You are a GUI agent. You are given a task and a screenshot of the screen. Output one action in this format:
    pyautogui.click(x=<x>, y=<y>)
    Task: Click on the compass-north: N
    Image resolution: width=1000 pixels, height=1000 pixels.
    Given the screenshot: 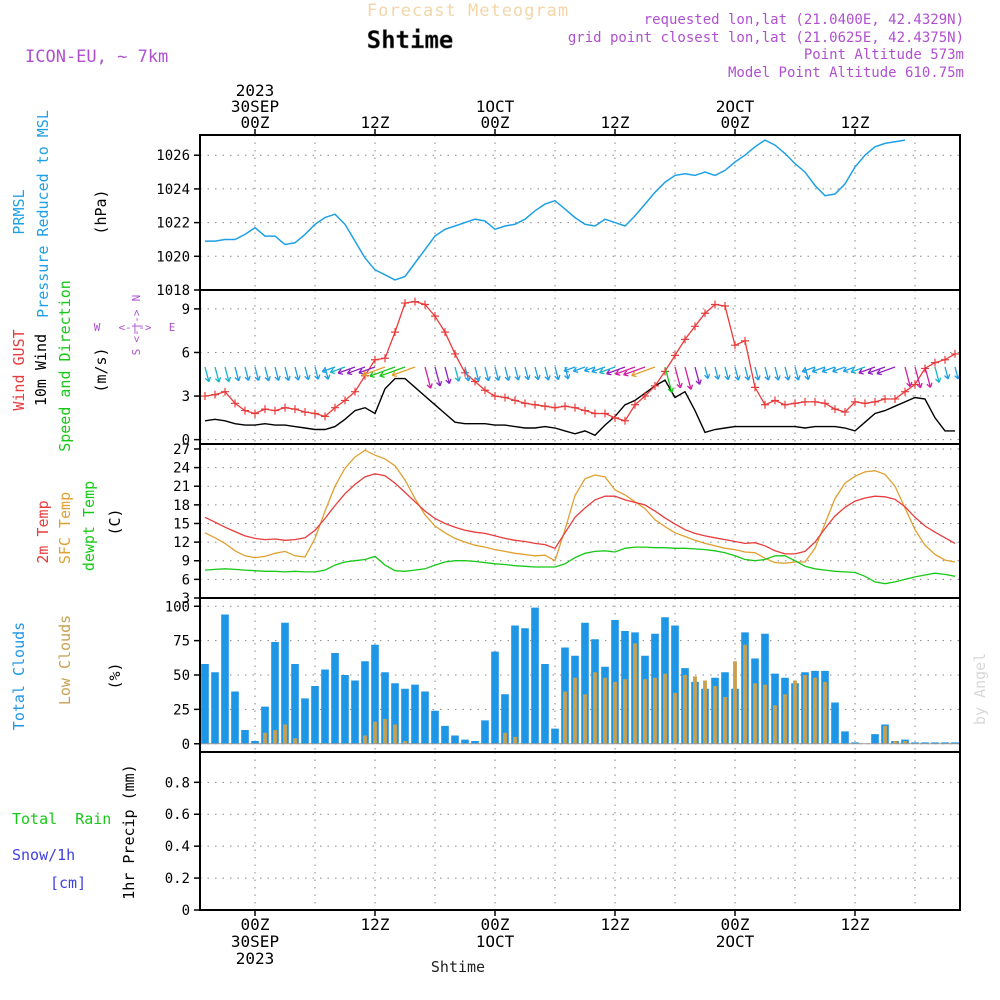 What is the action you would take?
    pyautogui.click(x=136, y=298)
    